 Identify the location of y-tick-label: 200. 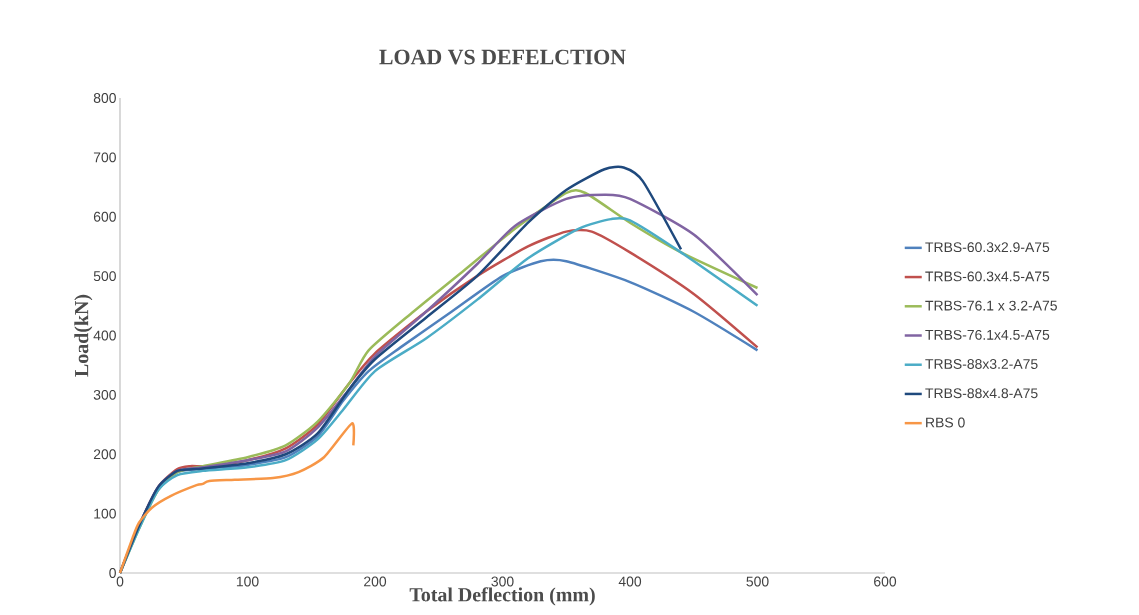
(104, 454).